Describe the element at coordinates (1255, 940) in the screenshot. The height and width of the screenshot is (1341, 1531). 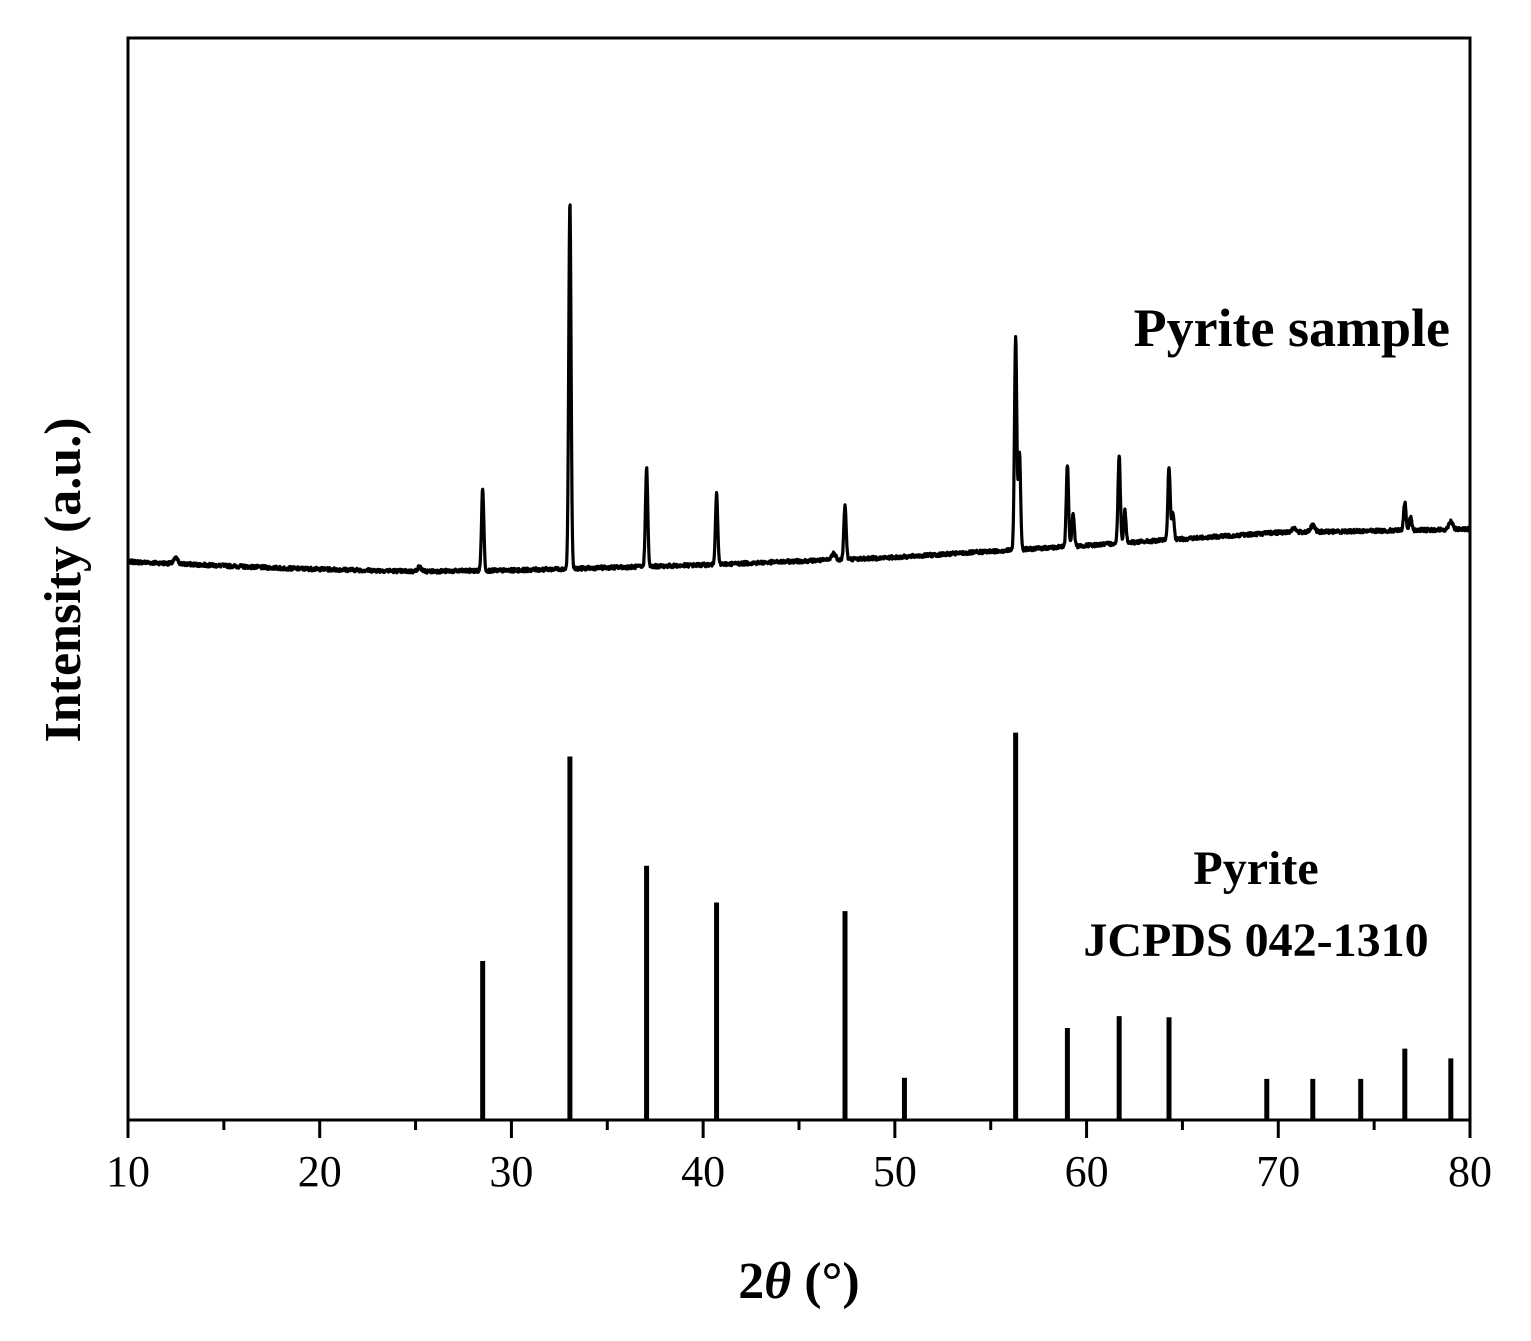
I see `reference-label-line2: JCPDS 042-1310` at that location.